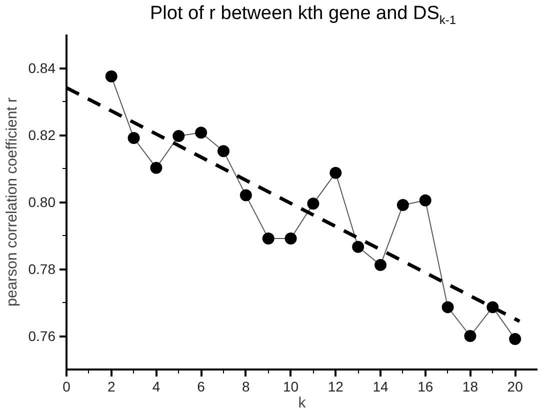  Describe the element at coordinates (42, 336) in the screenshot. I see `y-tick-label: 0.76` at that location.